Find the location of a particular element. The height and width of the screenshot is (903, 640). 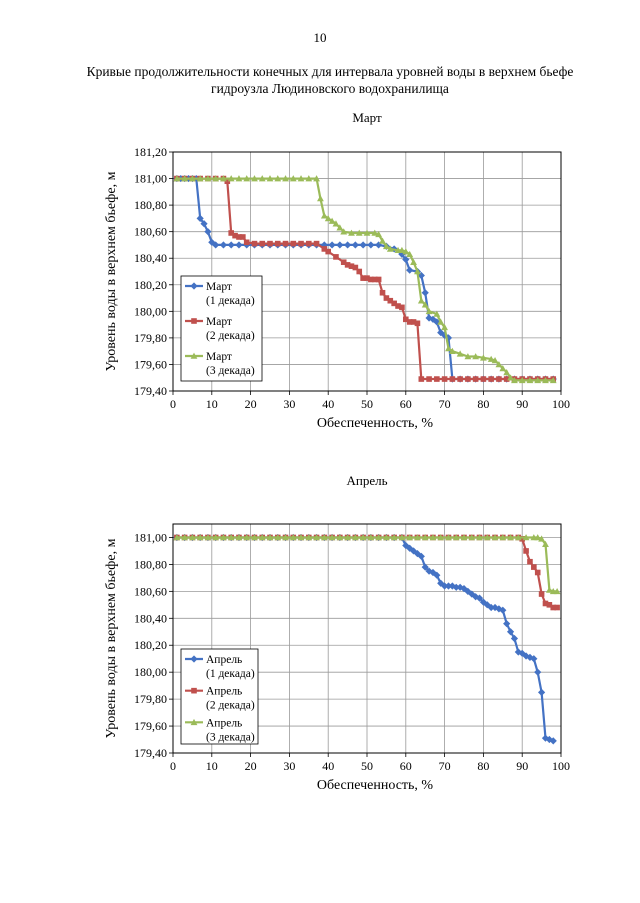

y-tick-label: 181,20 is located at coordinates (150, 152).